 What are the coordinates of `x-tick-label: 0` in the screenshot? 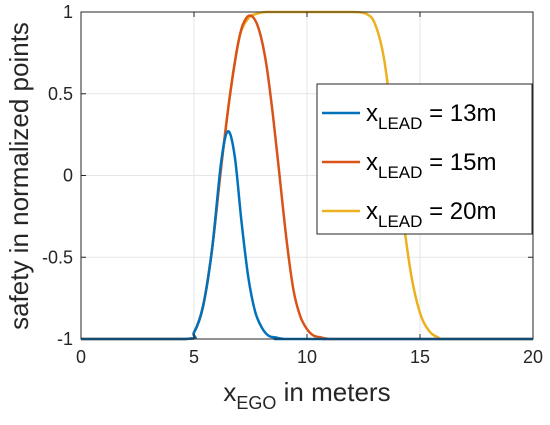 It's located at (81, 357).